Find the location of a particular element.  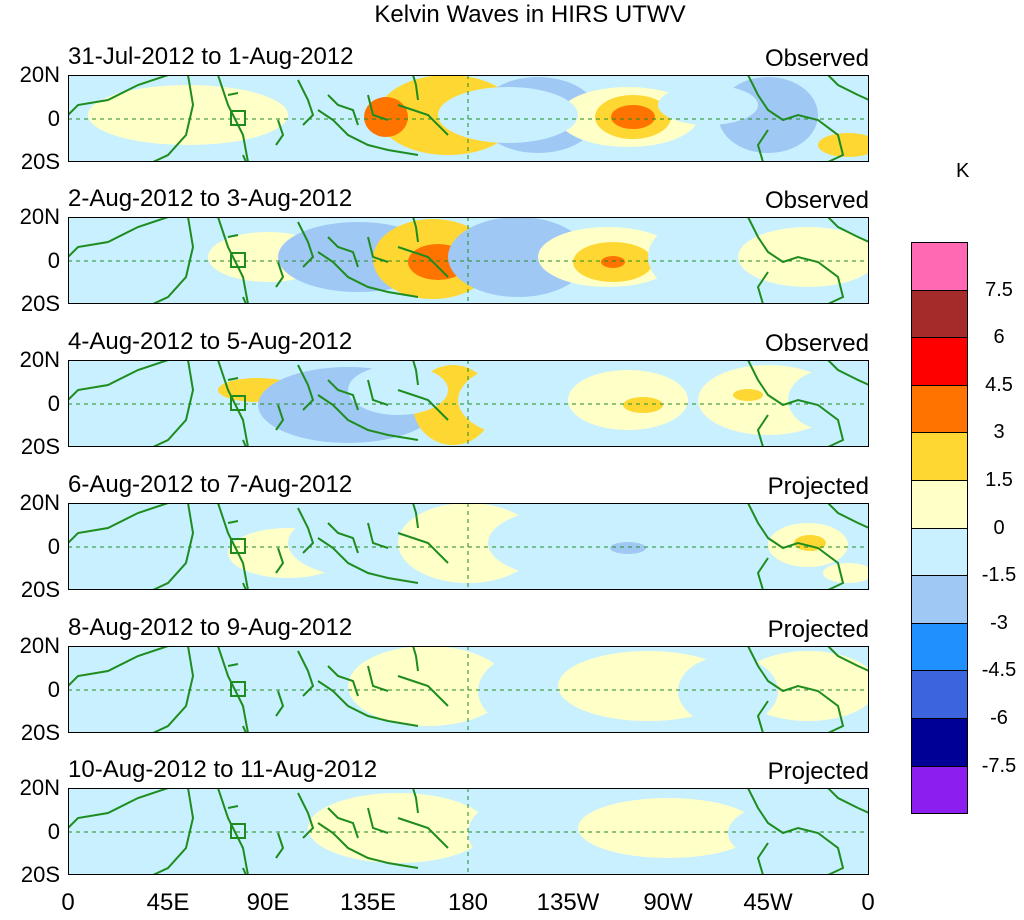

colorbar-tick-label: 0 is located at coordinates (999, 527).